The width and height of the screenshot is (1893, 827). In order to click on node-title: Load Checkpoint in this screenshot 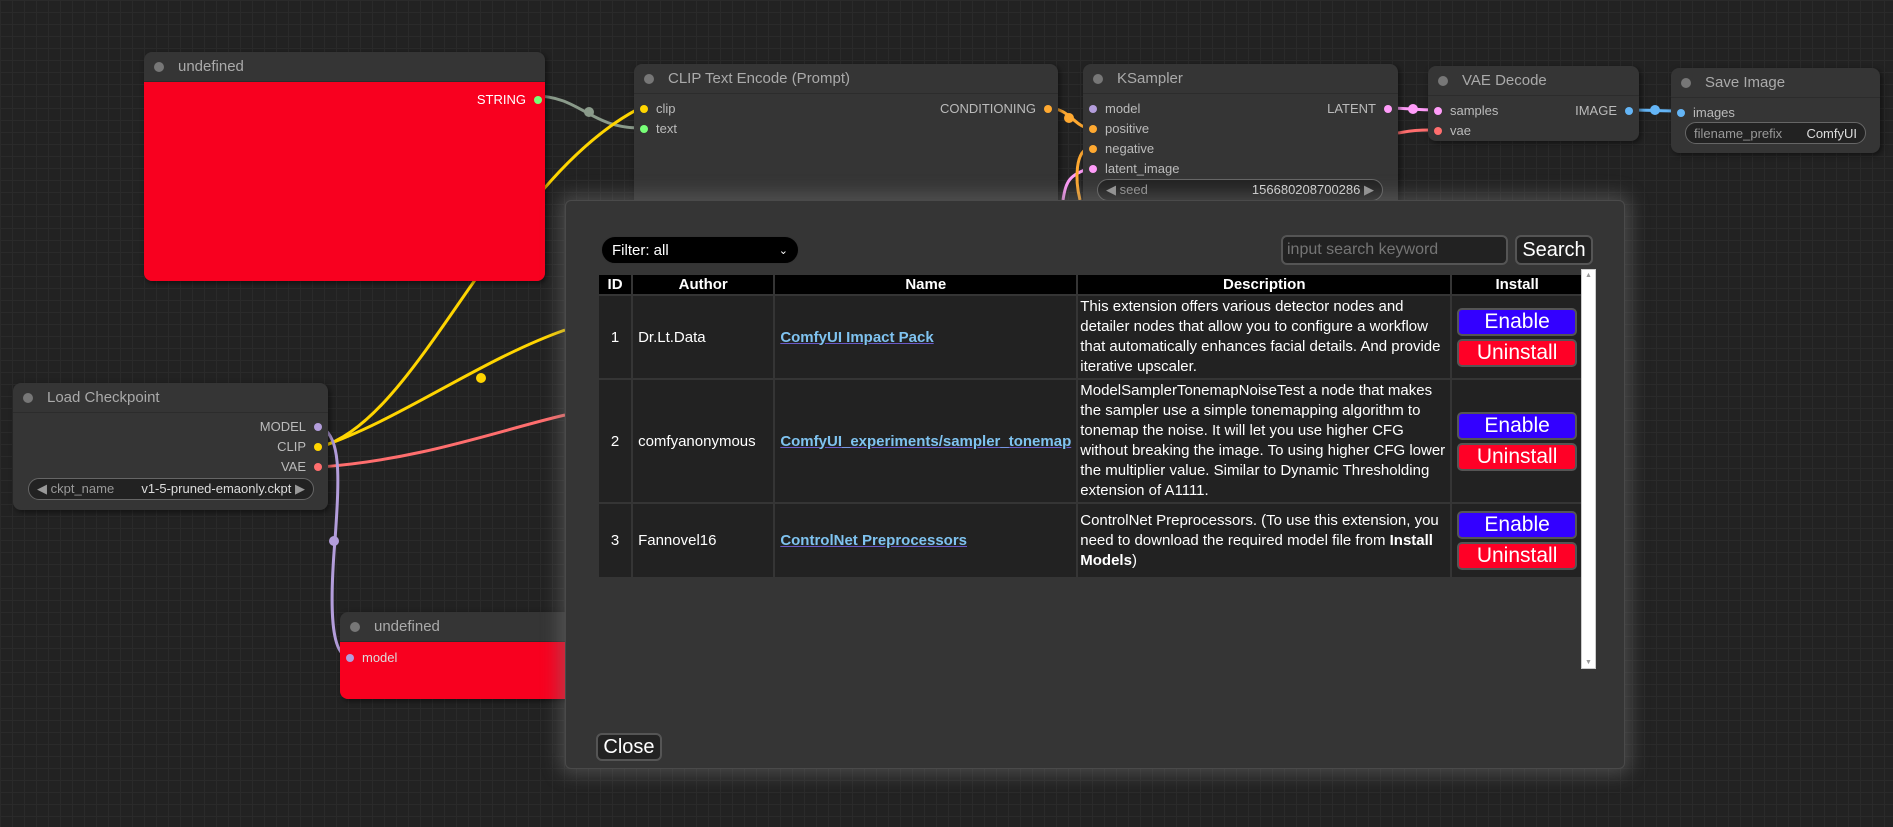, I will do `click(103, 397)`.